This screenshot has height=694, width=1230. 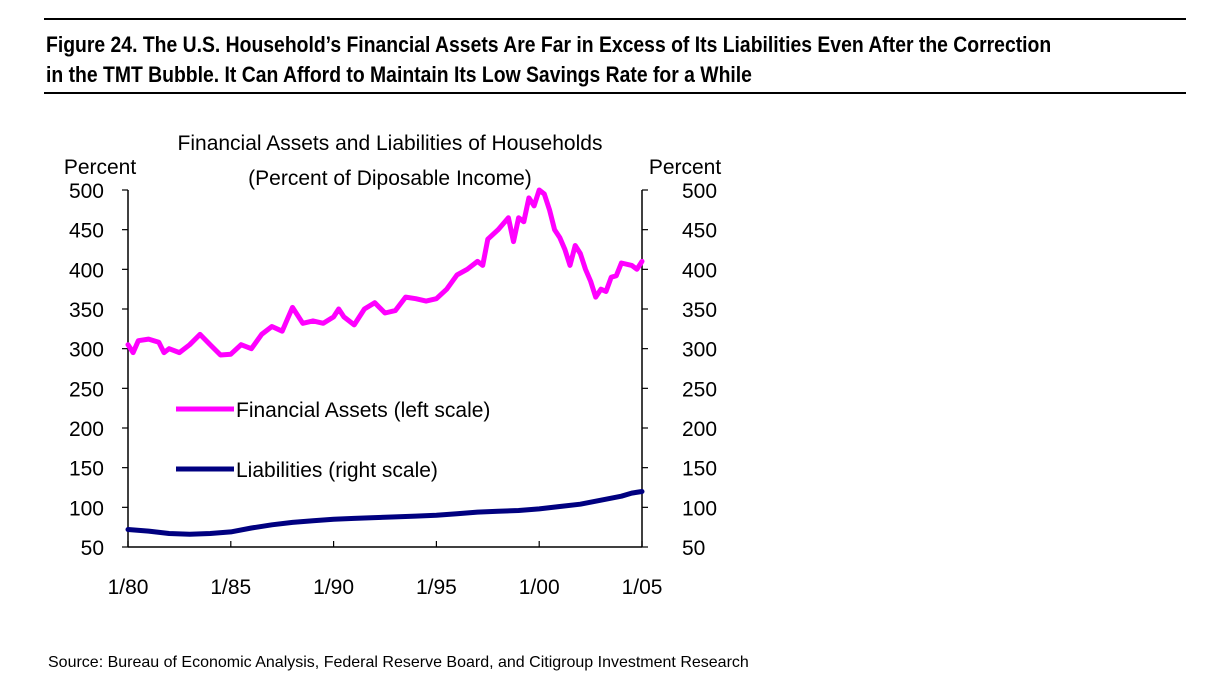 I want to click on left-y-tick-label: 450, so click(x=86, y=231).